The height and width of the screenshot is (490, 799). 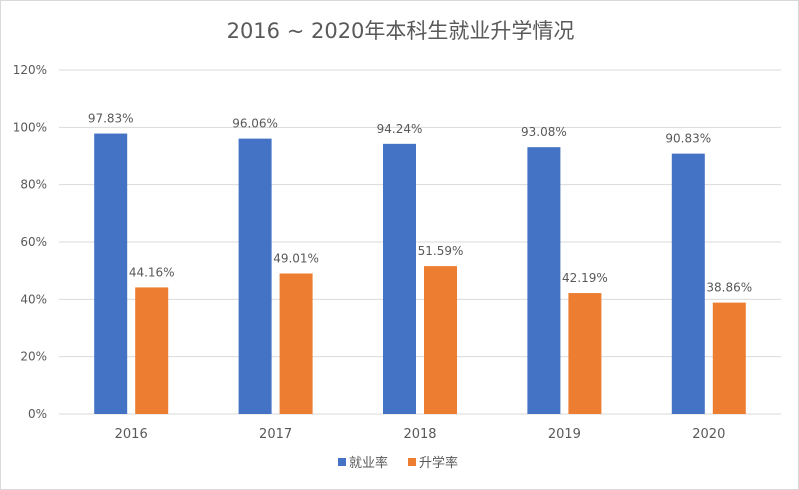 What do you see at coordinates (275, 434) in the screenshot?
I see `x-tick-label: 2017` at bounding box center [275, 434].